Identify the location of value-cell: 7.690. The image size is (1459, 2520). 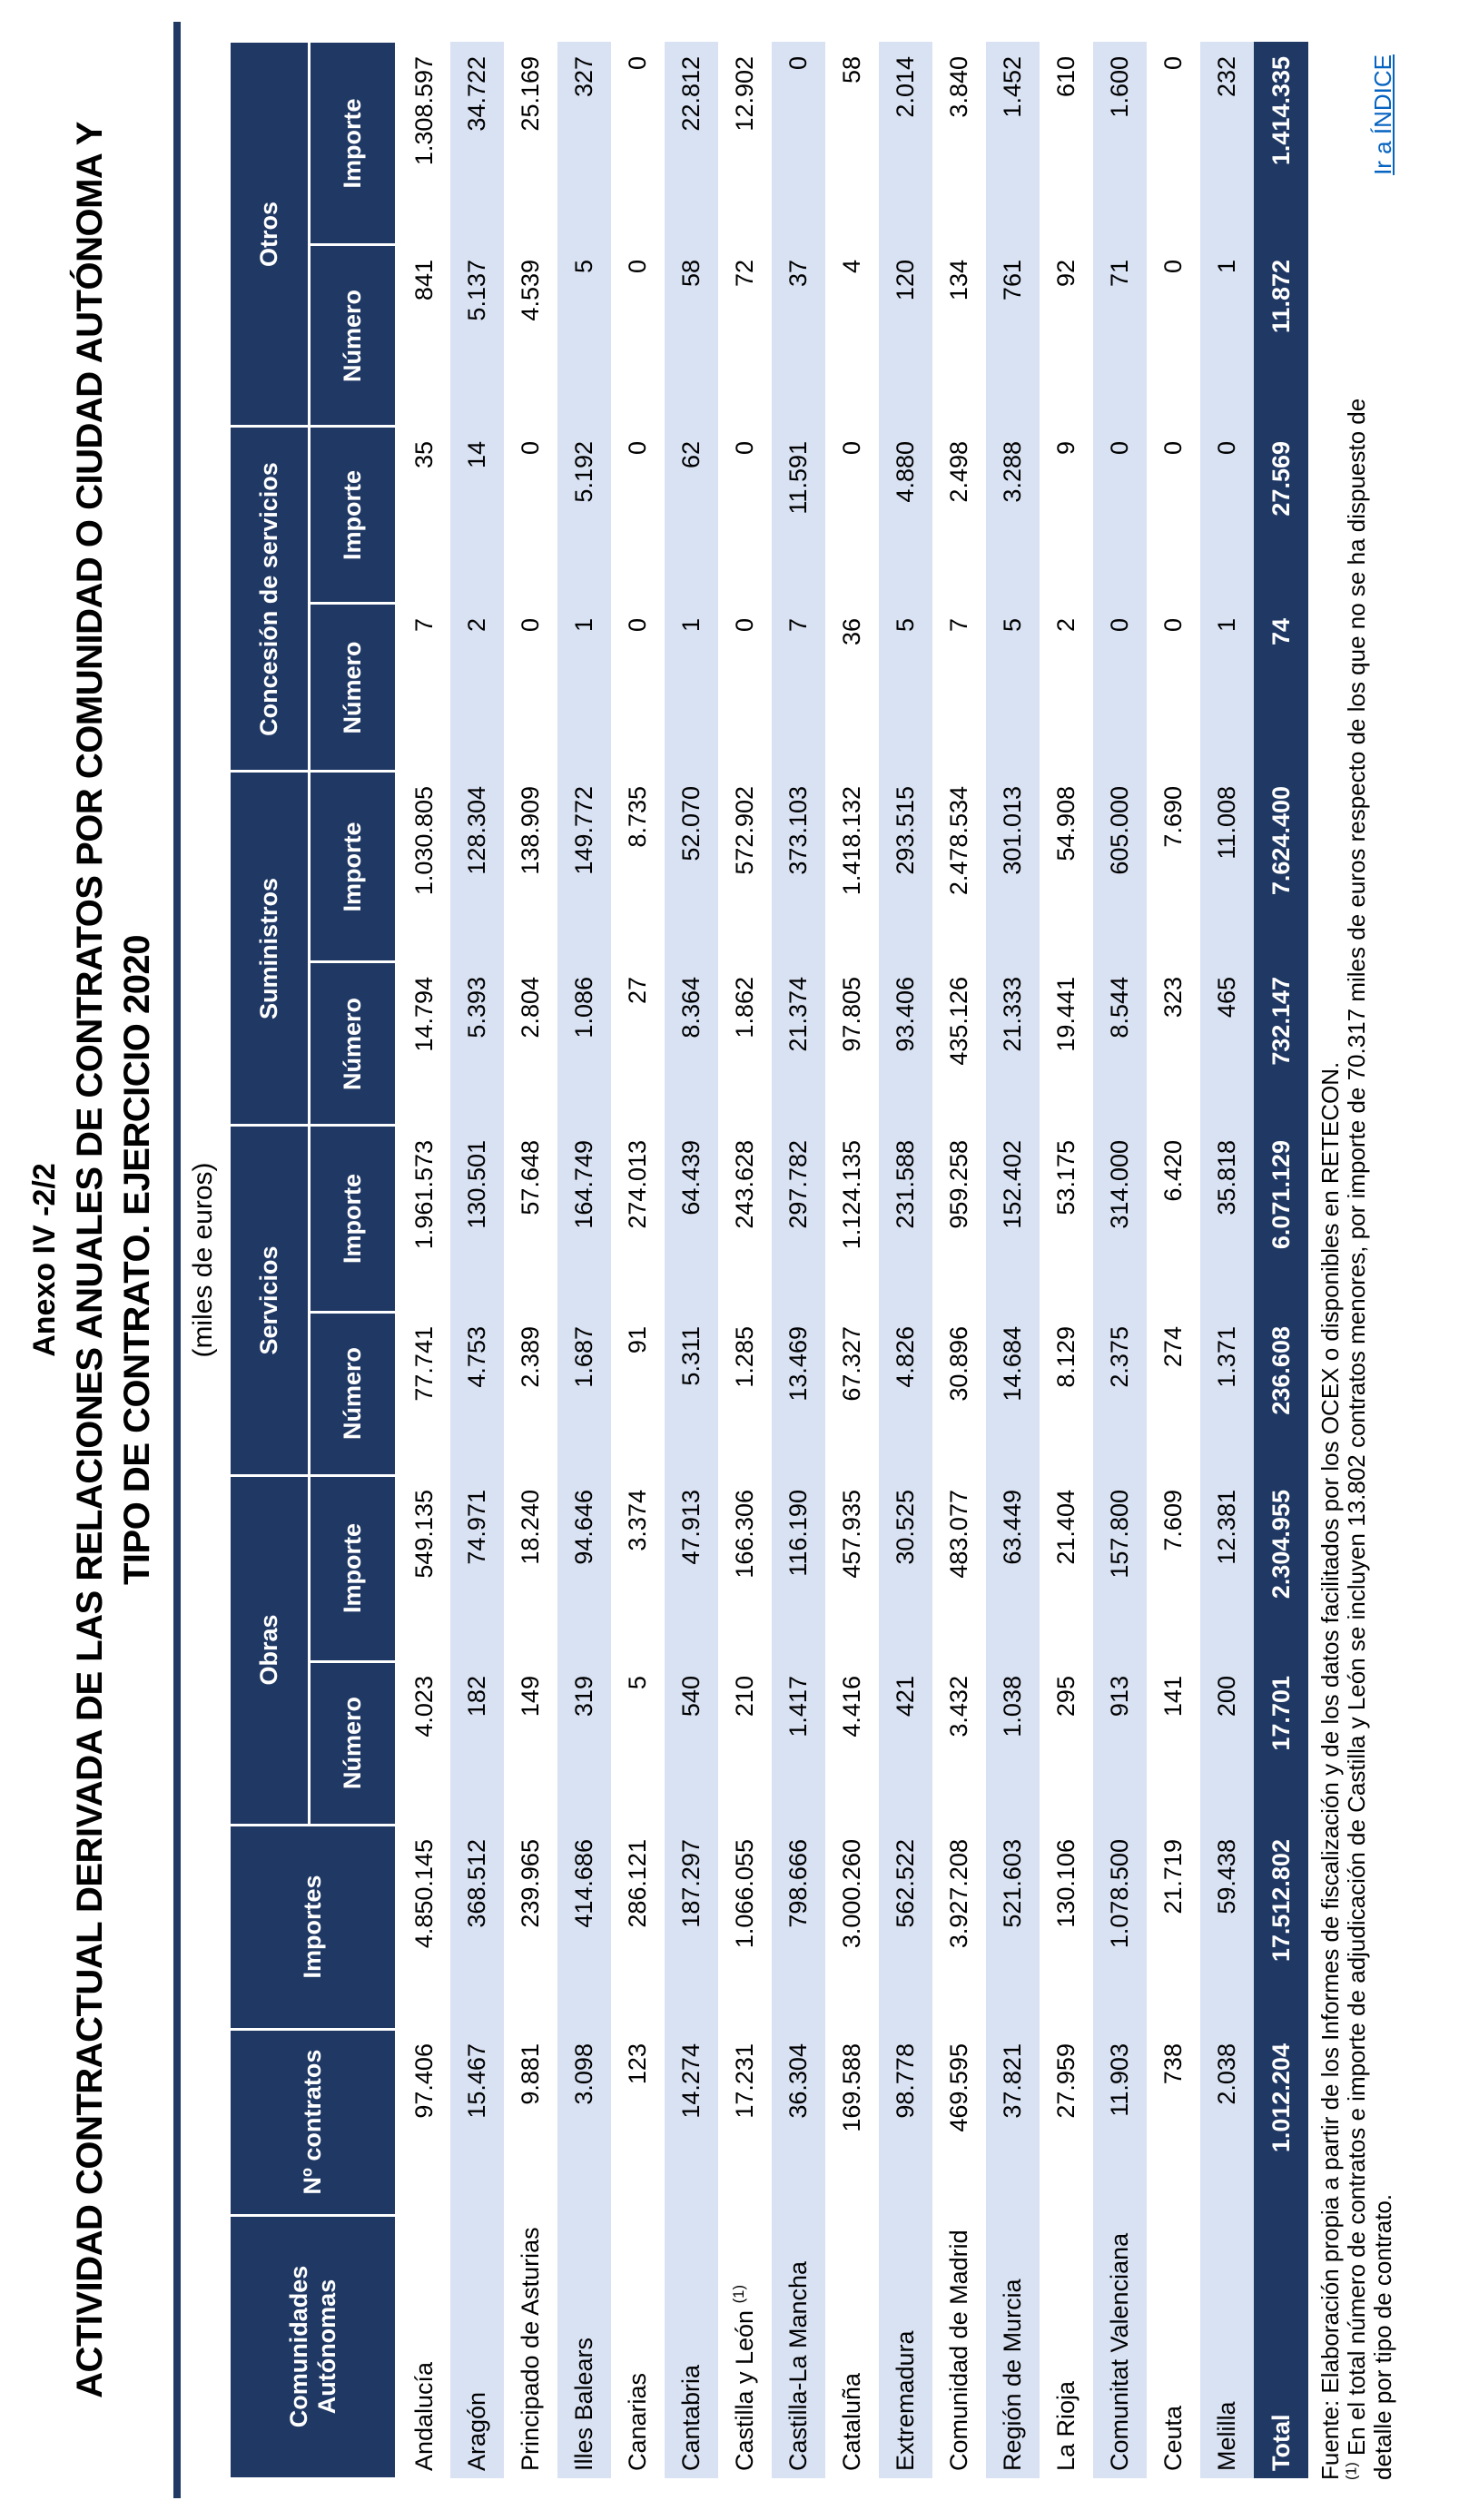
(1173, 817).